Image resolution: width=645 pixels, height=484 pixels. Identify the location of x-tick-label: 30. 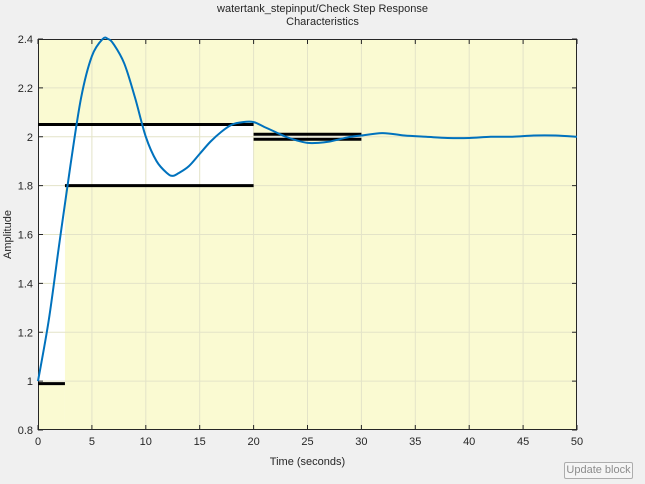
(361, 442).